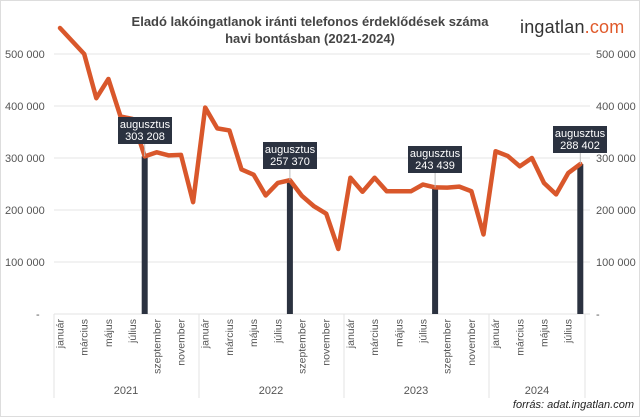  What do you see at coordinates (145, 137) in the screenshot?
I see `highlight-value: 303 208` at bounding box center [145, 137].